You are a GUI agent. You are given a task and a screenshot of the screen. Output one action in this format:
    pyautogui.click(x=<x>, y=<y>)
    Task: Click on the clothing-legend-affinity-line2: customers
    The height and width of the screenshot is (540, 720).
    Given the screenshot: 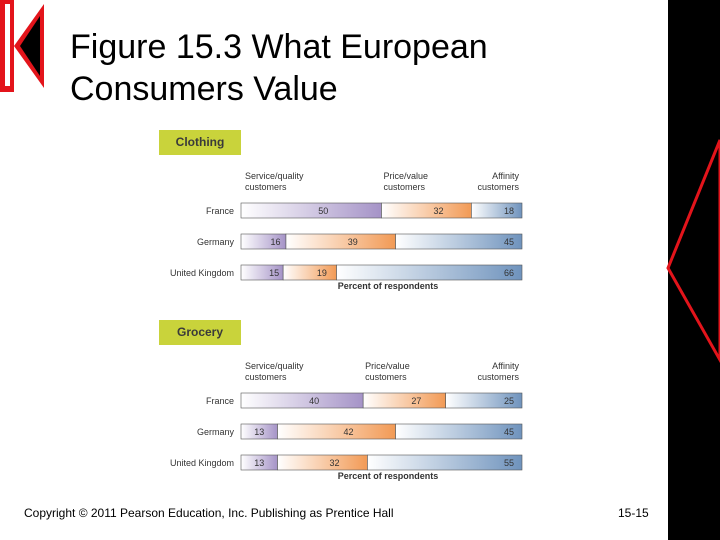 What is the action you would take?
    pyautogui.click(x=498, y=187)
    